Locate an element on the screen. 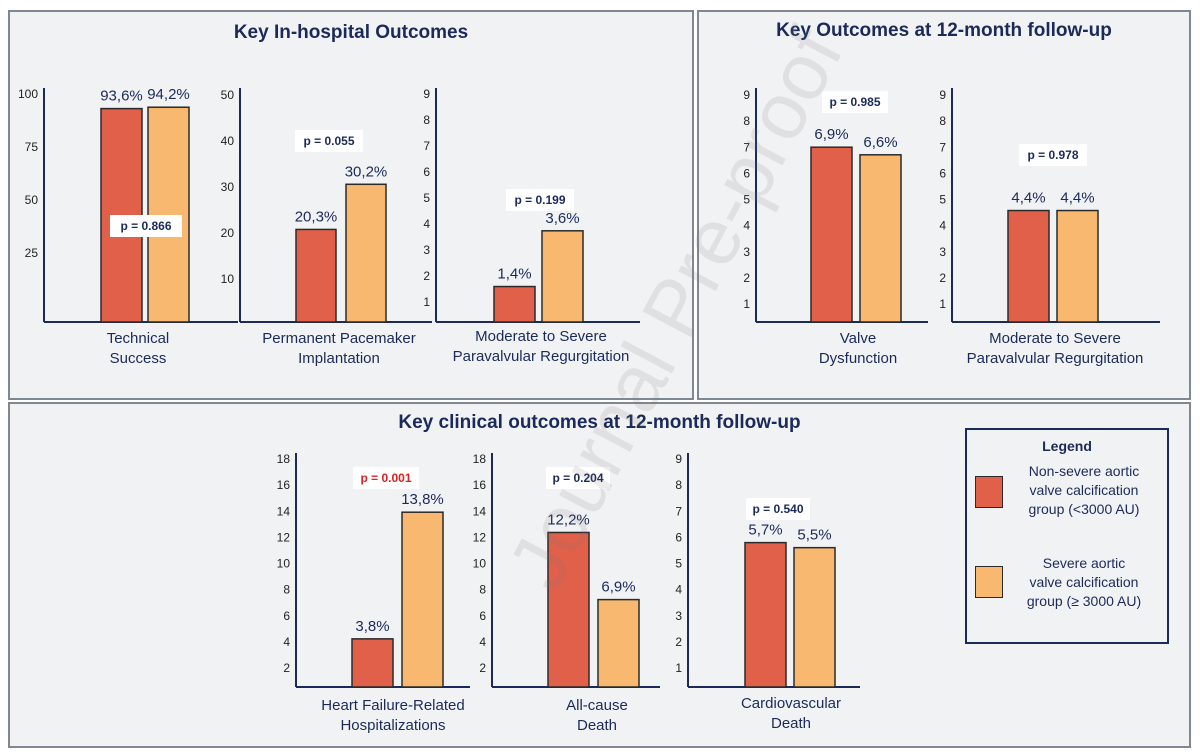  y-tick-label: 12 is located at coordinates (284, 537).